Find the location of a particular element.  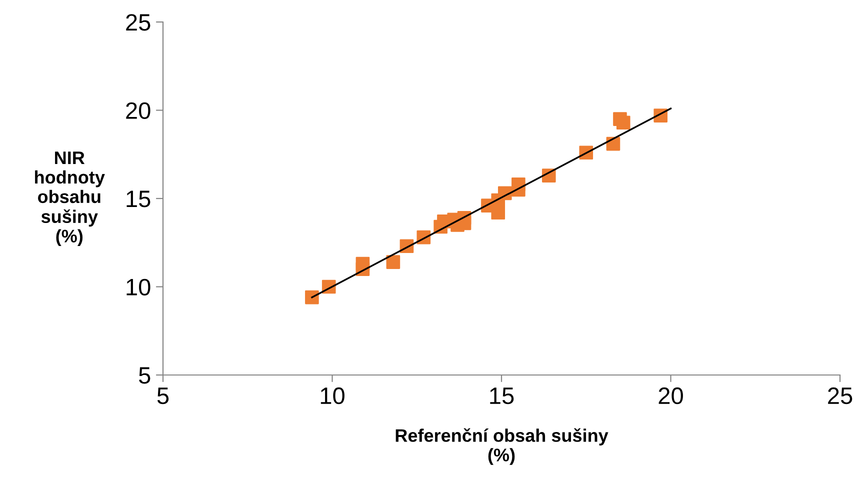

y-tick-label: 20 is located at coordinates (138, 111).